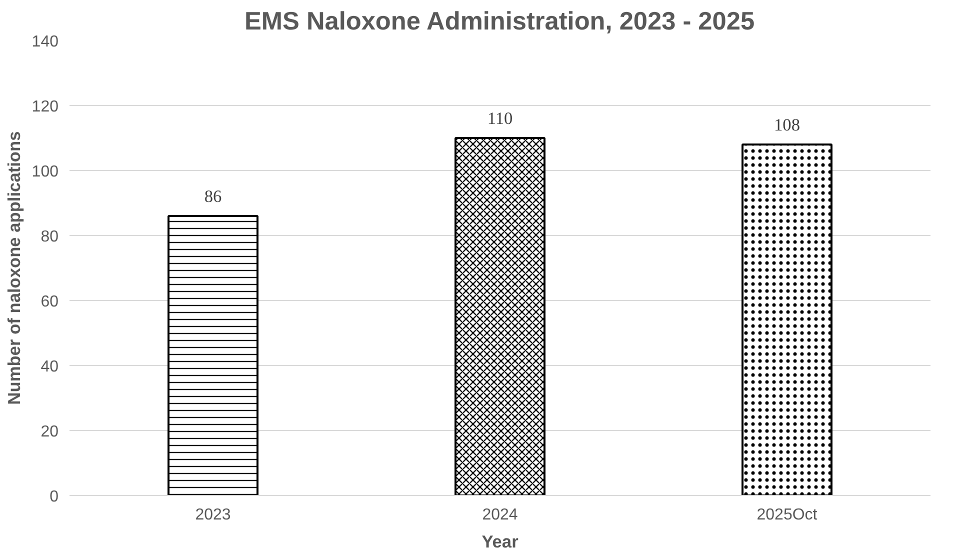 Image resolution: width=954 pixels, height=558 pixels. What do you see at coordinates (213, 515) in the screenshot?
I see `x-tick-label: 2023` at bounding box center [213, 515].